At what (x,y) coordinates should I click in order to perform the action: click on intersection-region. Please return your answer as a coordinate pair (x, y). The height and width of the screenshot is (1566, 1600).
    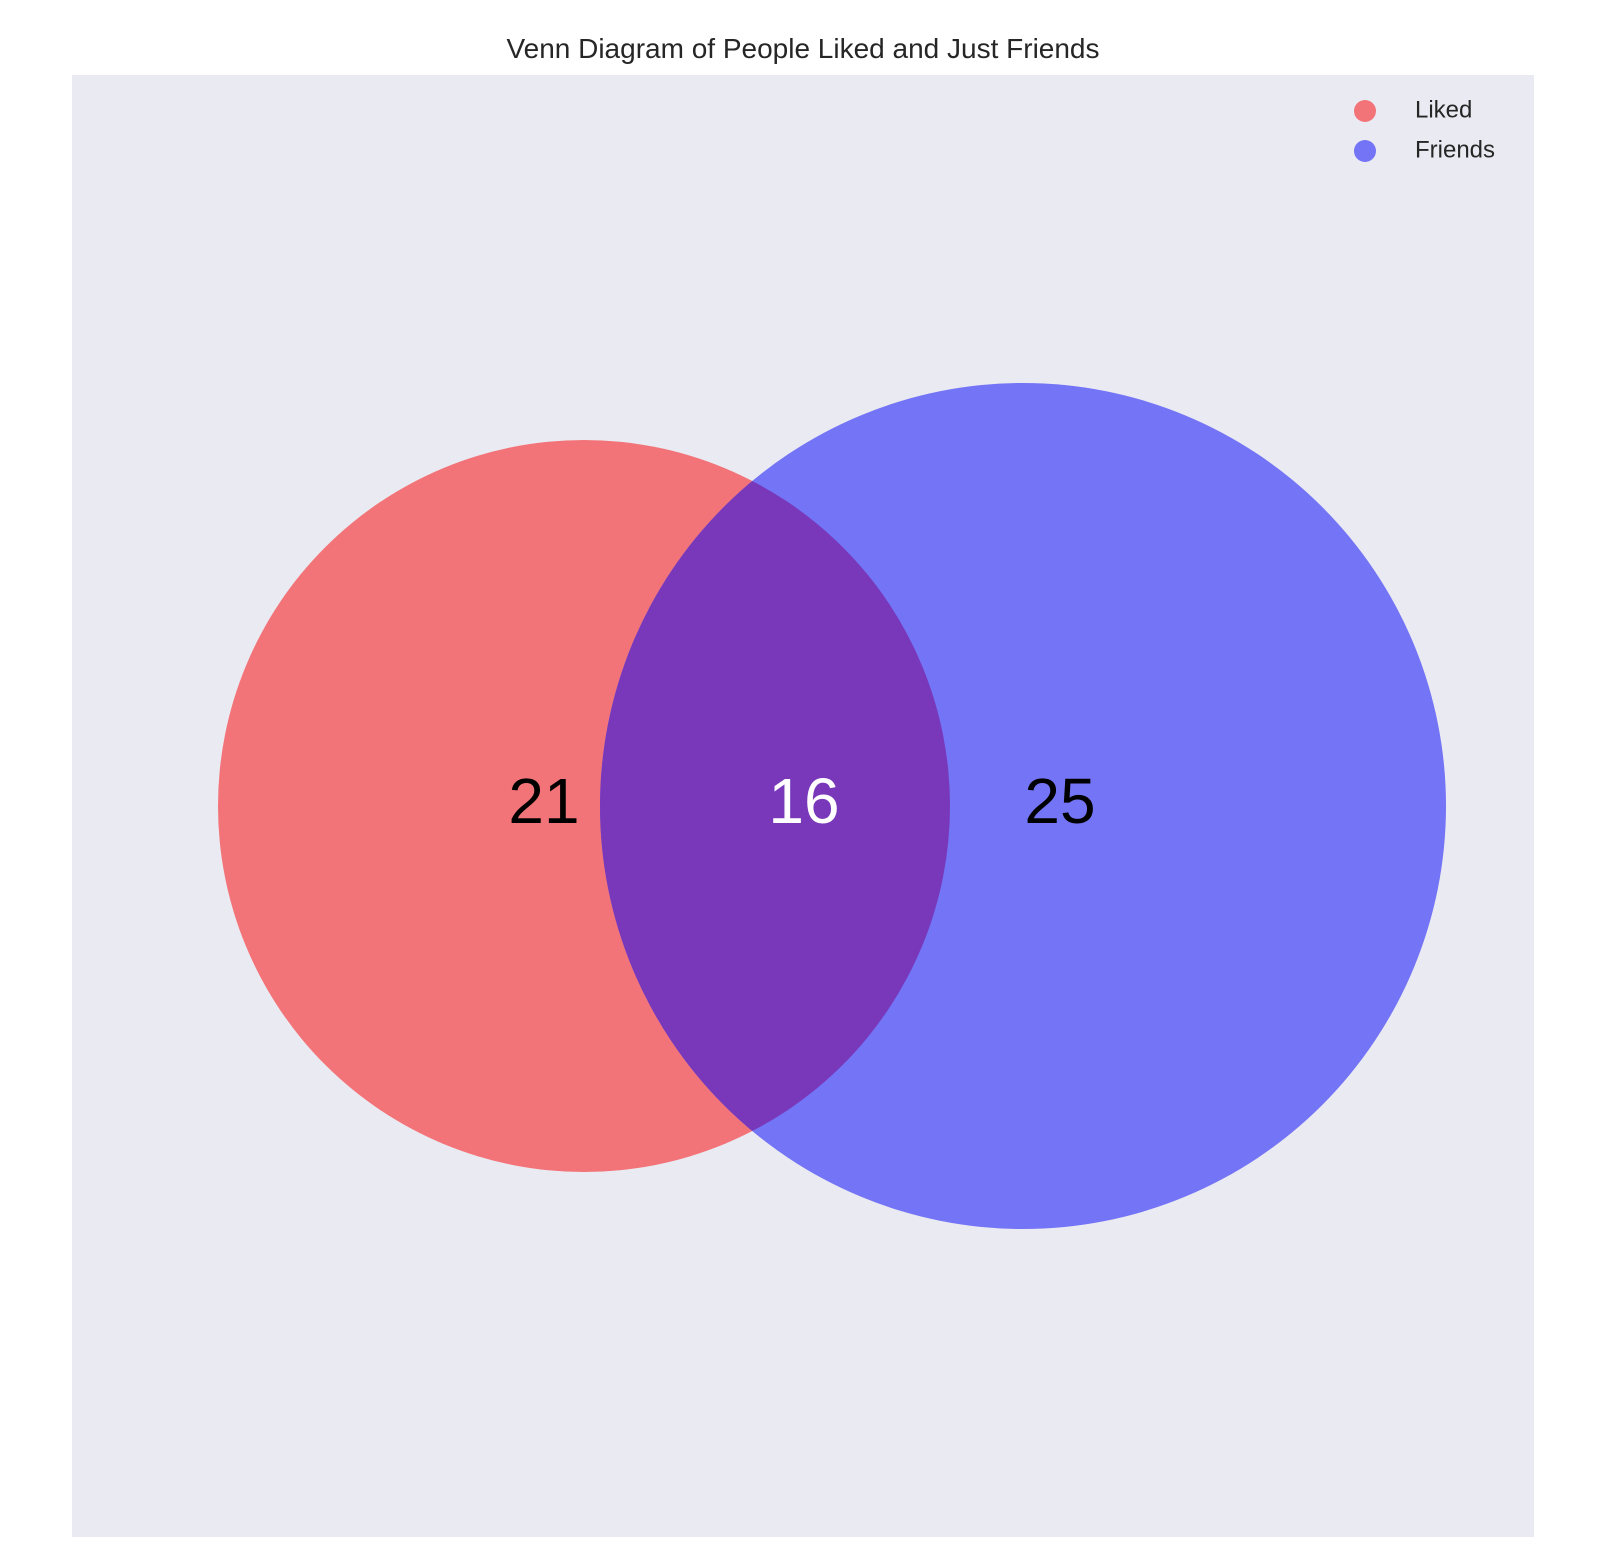
    Looking at the image, I should click on (775, 806).